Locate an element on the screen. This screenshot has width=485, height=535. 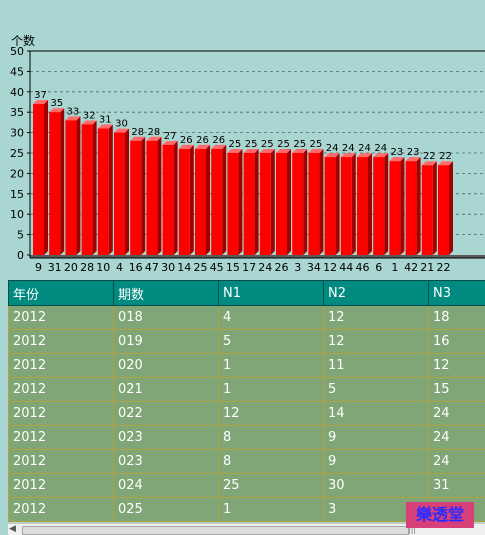
column-header: 年份 is located at coordinates (61, 293).